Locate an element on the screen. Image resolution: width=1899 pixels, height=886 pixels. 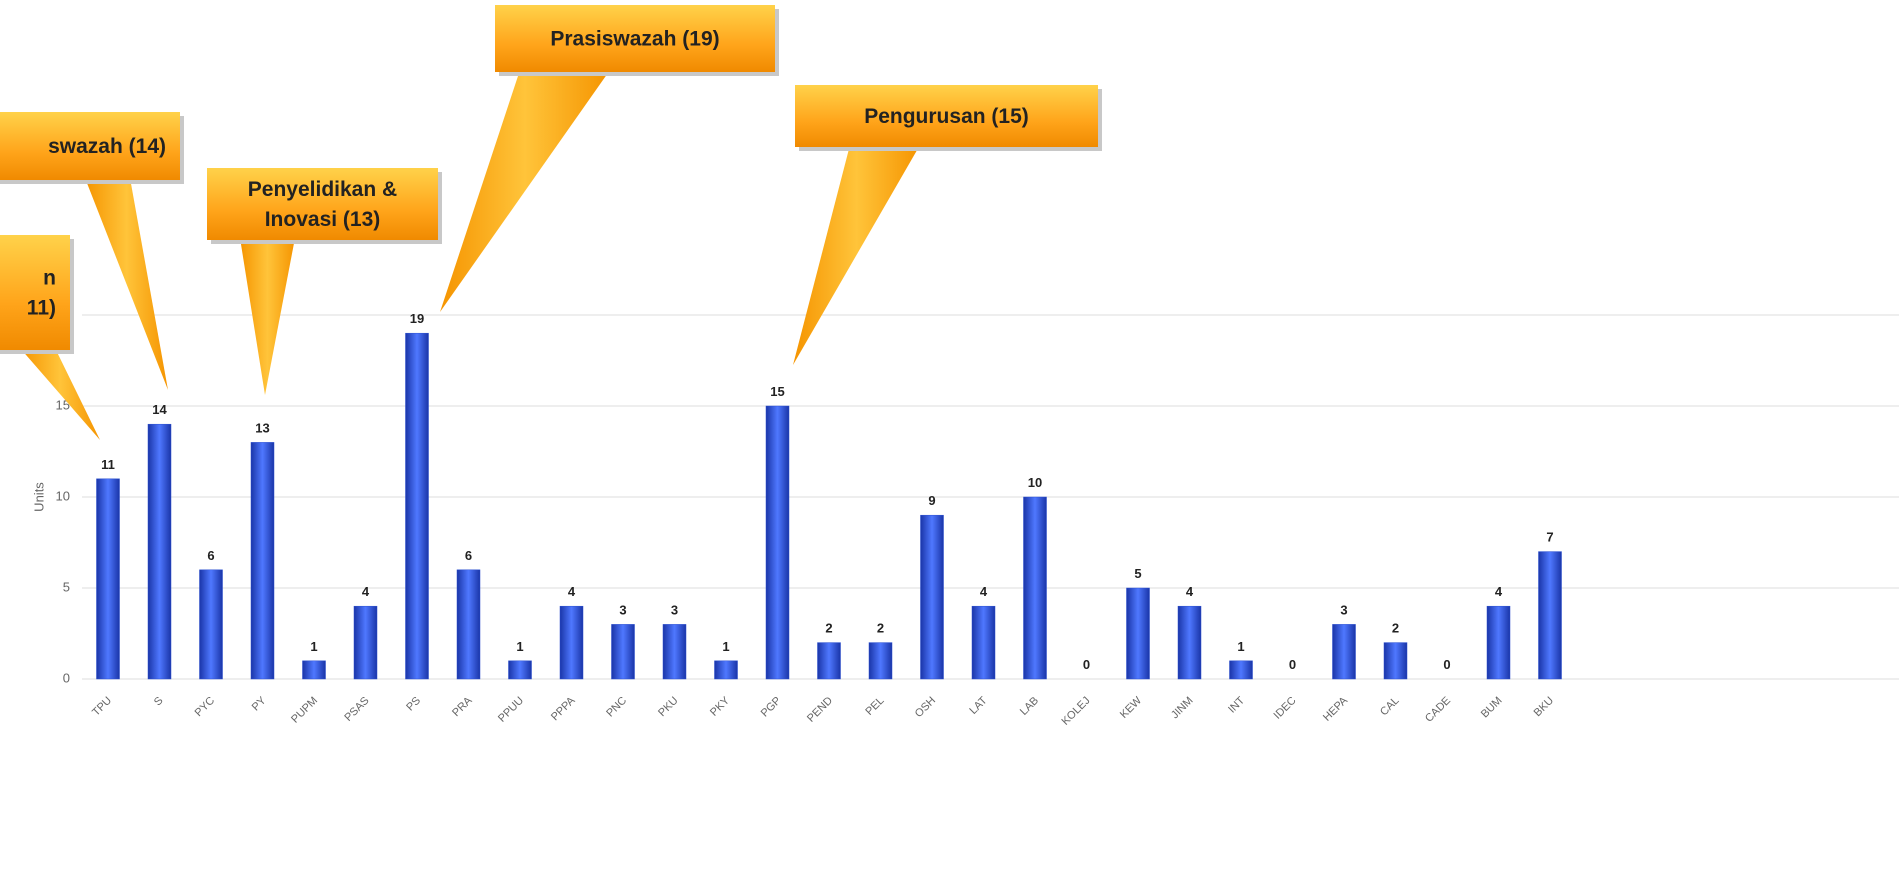
x-tick-label: PPUU is located at coordinates (511, 710).